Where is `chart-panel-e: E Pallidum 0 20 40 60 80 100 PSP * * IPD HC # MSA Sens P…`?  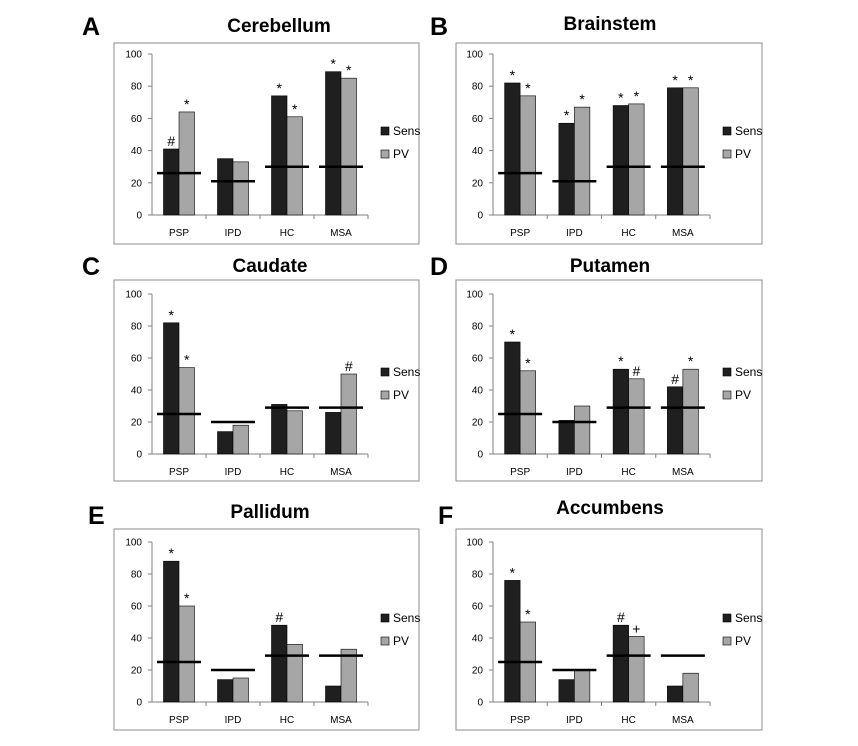 chart-panel-e: E Pallidum 0 20 40 60 80 100 PSP * * IPD HC # MSA Sens P… is located at coordinates (254, 616).